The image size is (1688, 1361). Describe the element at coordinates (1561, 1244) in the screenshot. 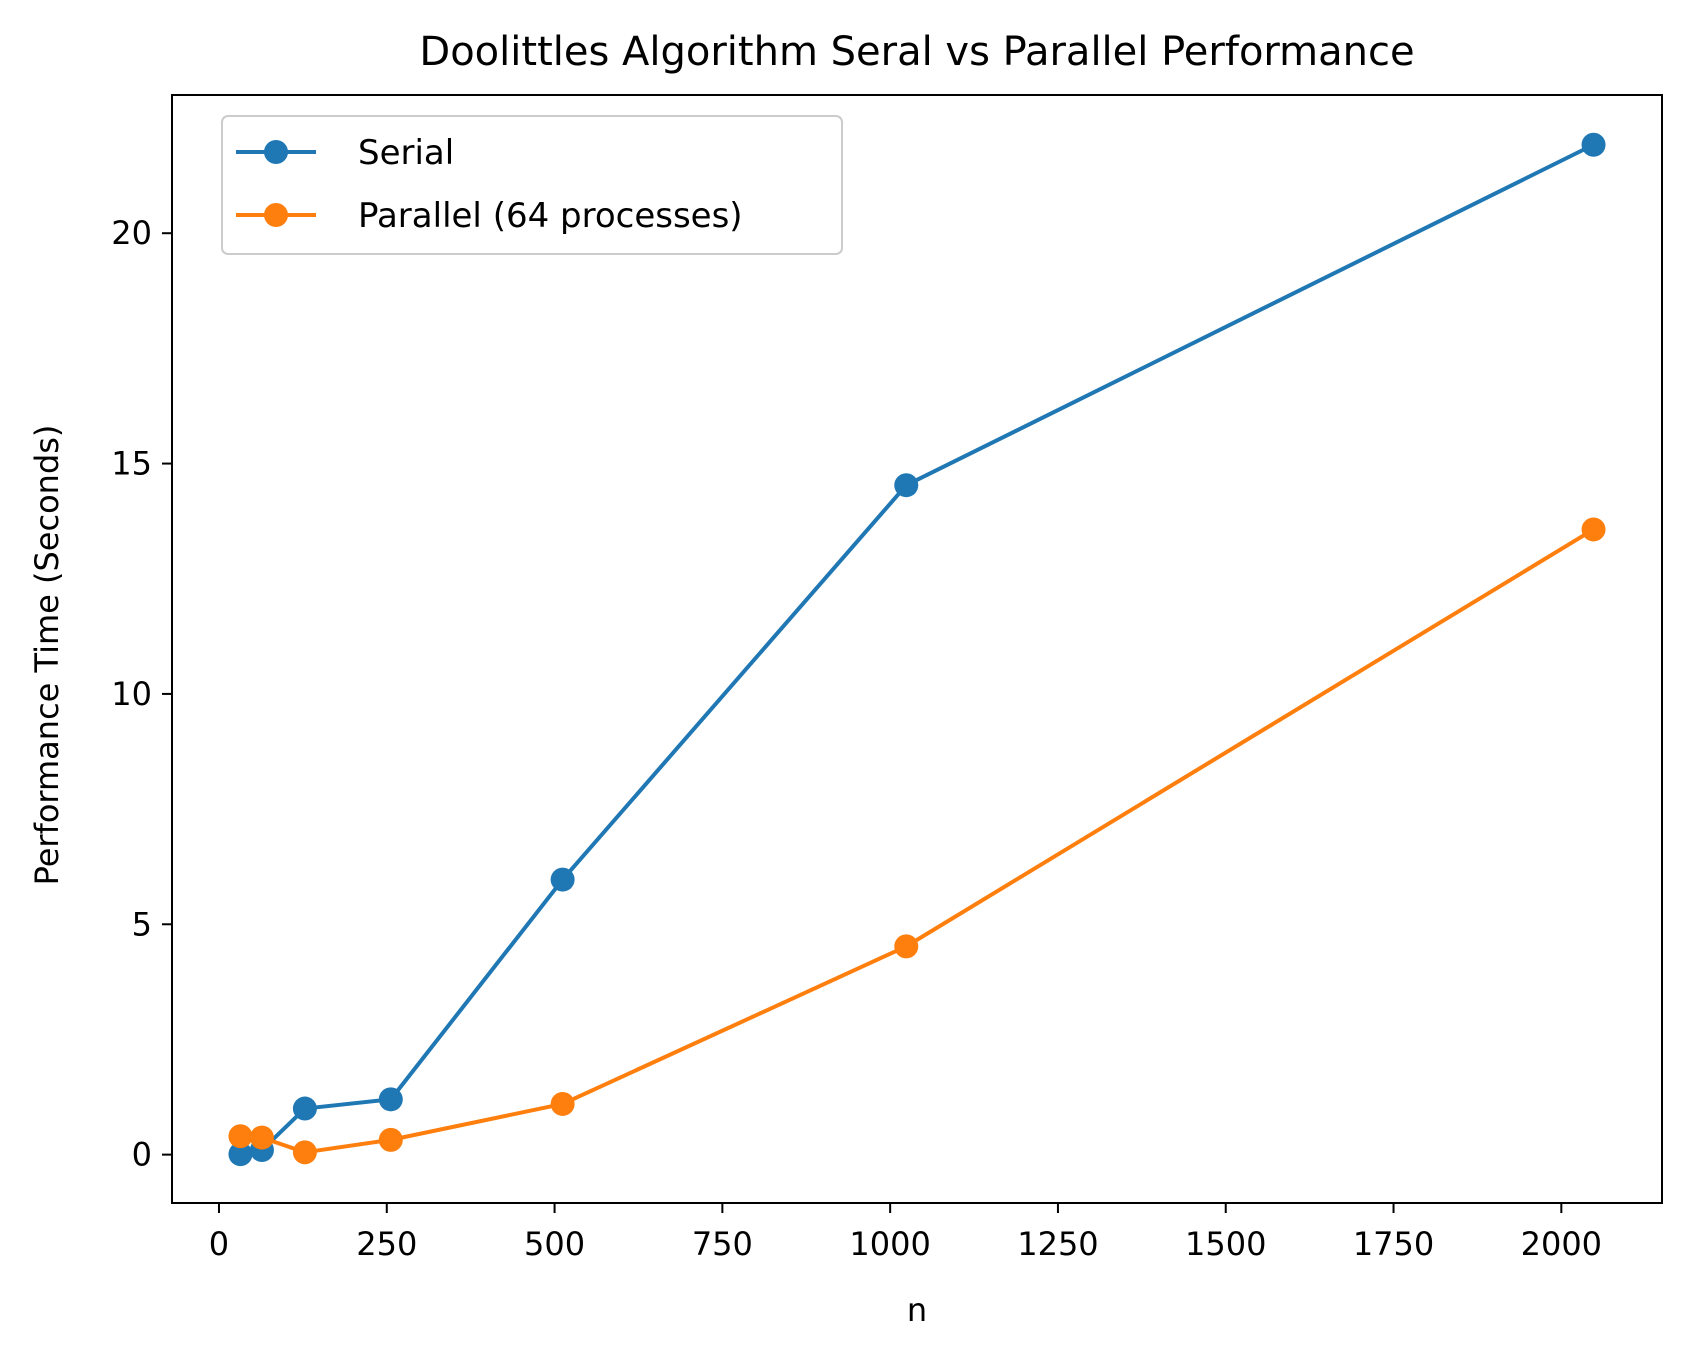

I see `x-tick-label: 2000` at that location.